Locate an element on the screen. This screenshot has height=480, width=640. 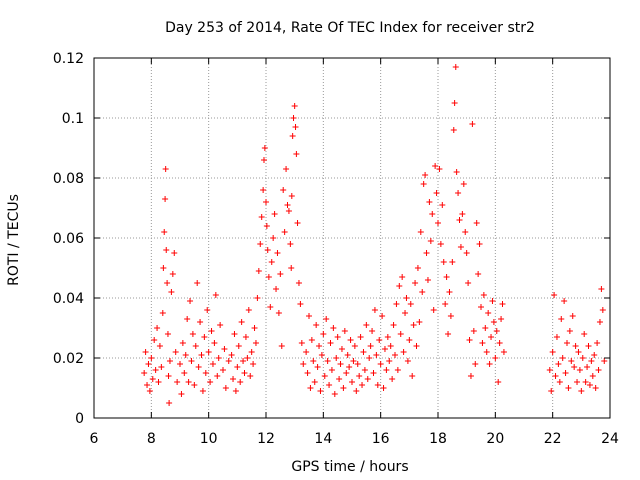
x-tick-label: 16 is located at coordinates (381, 439).